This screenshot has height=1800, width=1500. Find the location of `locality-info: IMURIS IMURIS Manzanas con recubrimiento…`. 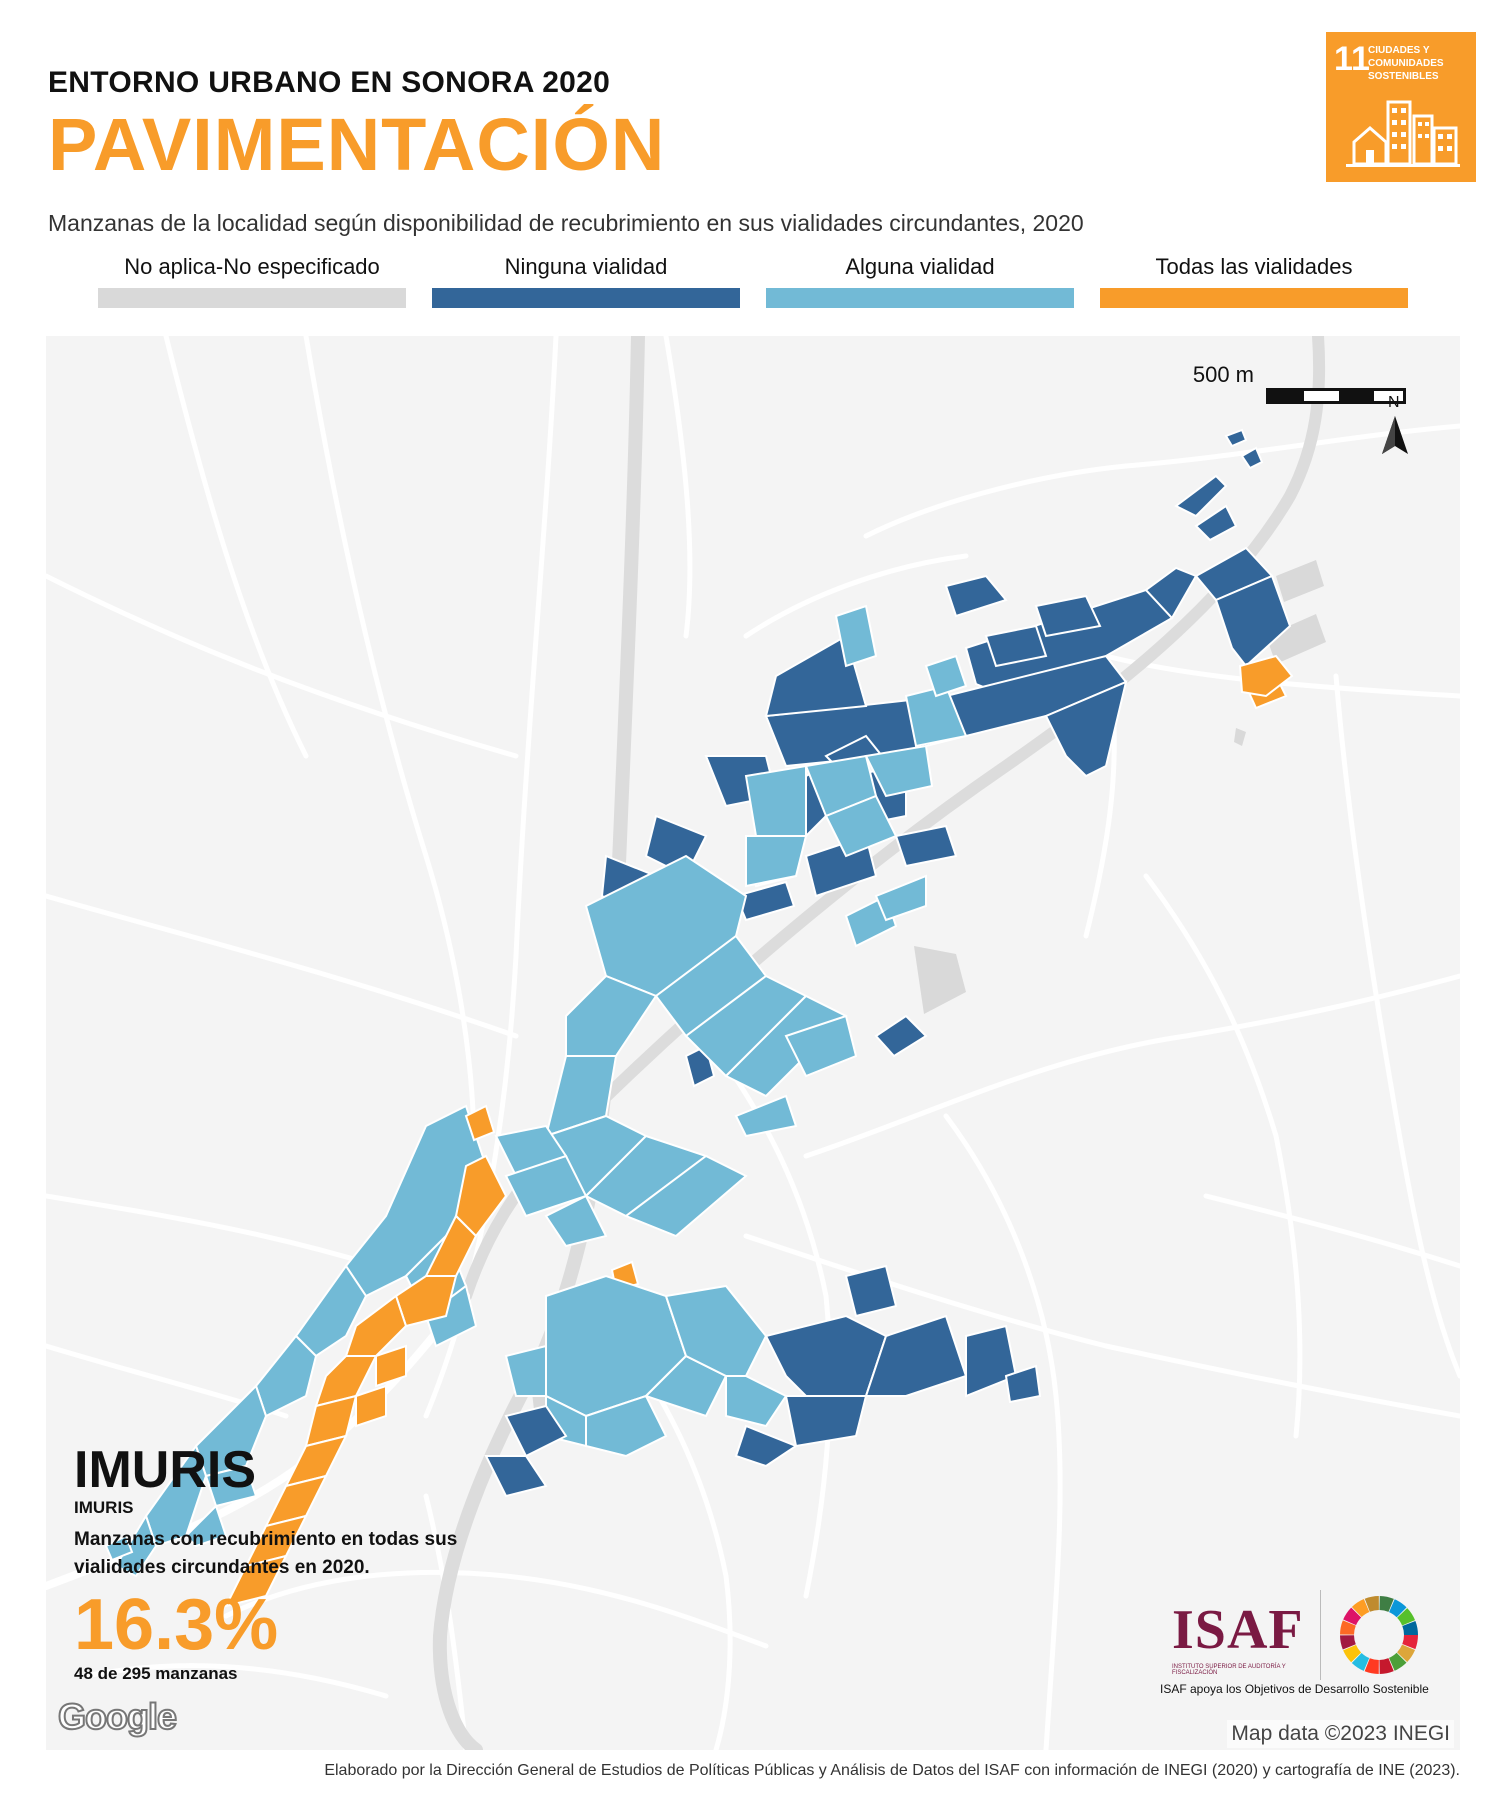

locality-info: IMURIS IMURIS Manzanas con recubrimiento… is located at coordinates (354, 1563).